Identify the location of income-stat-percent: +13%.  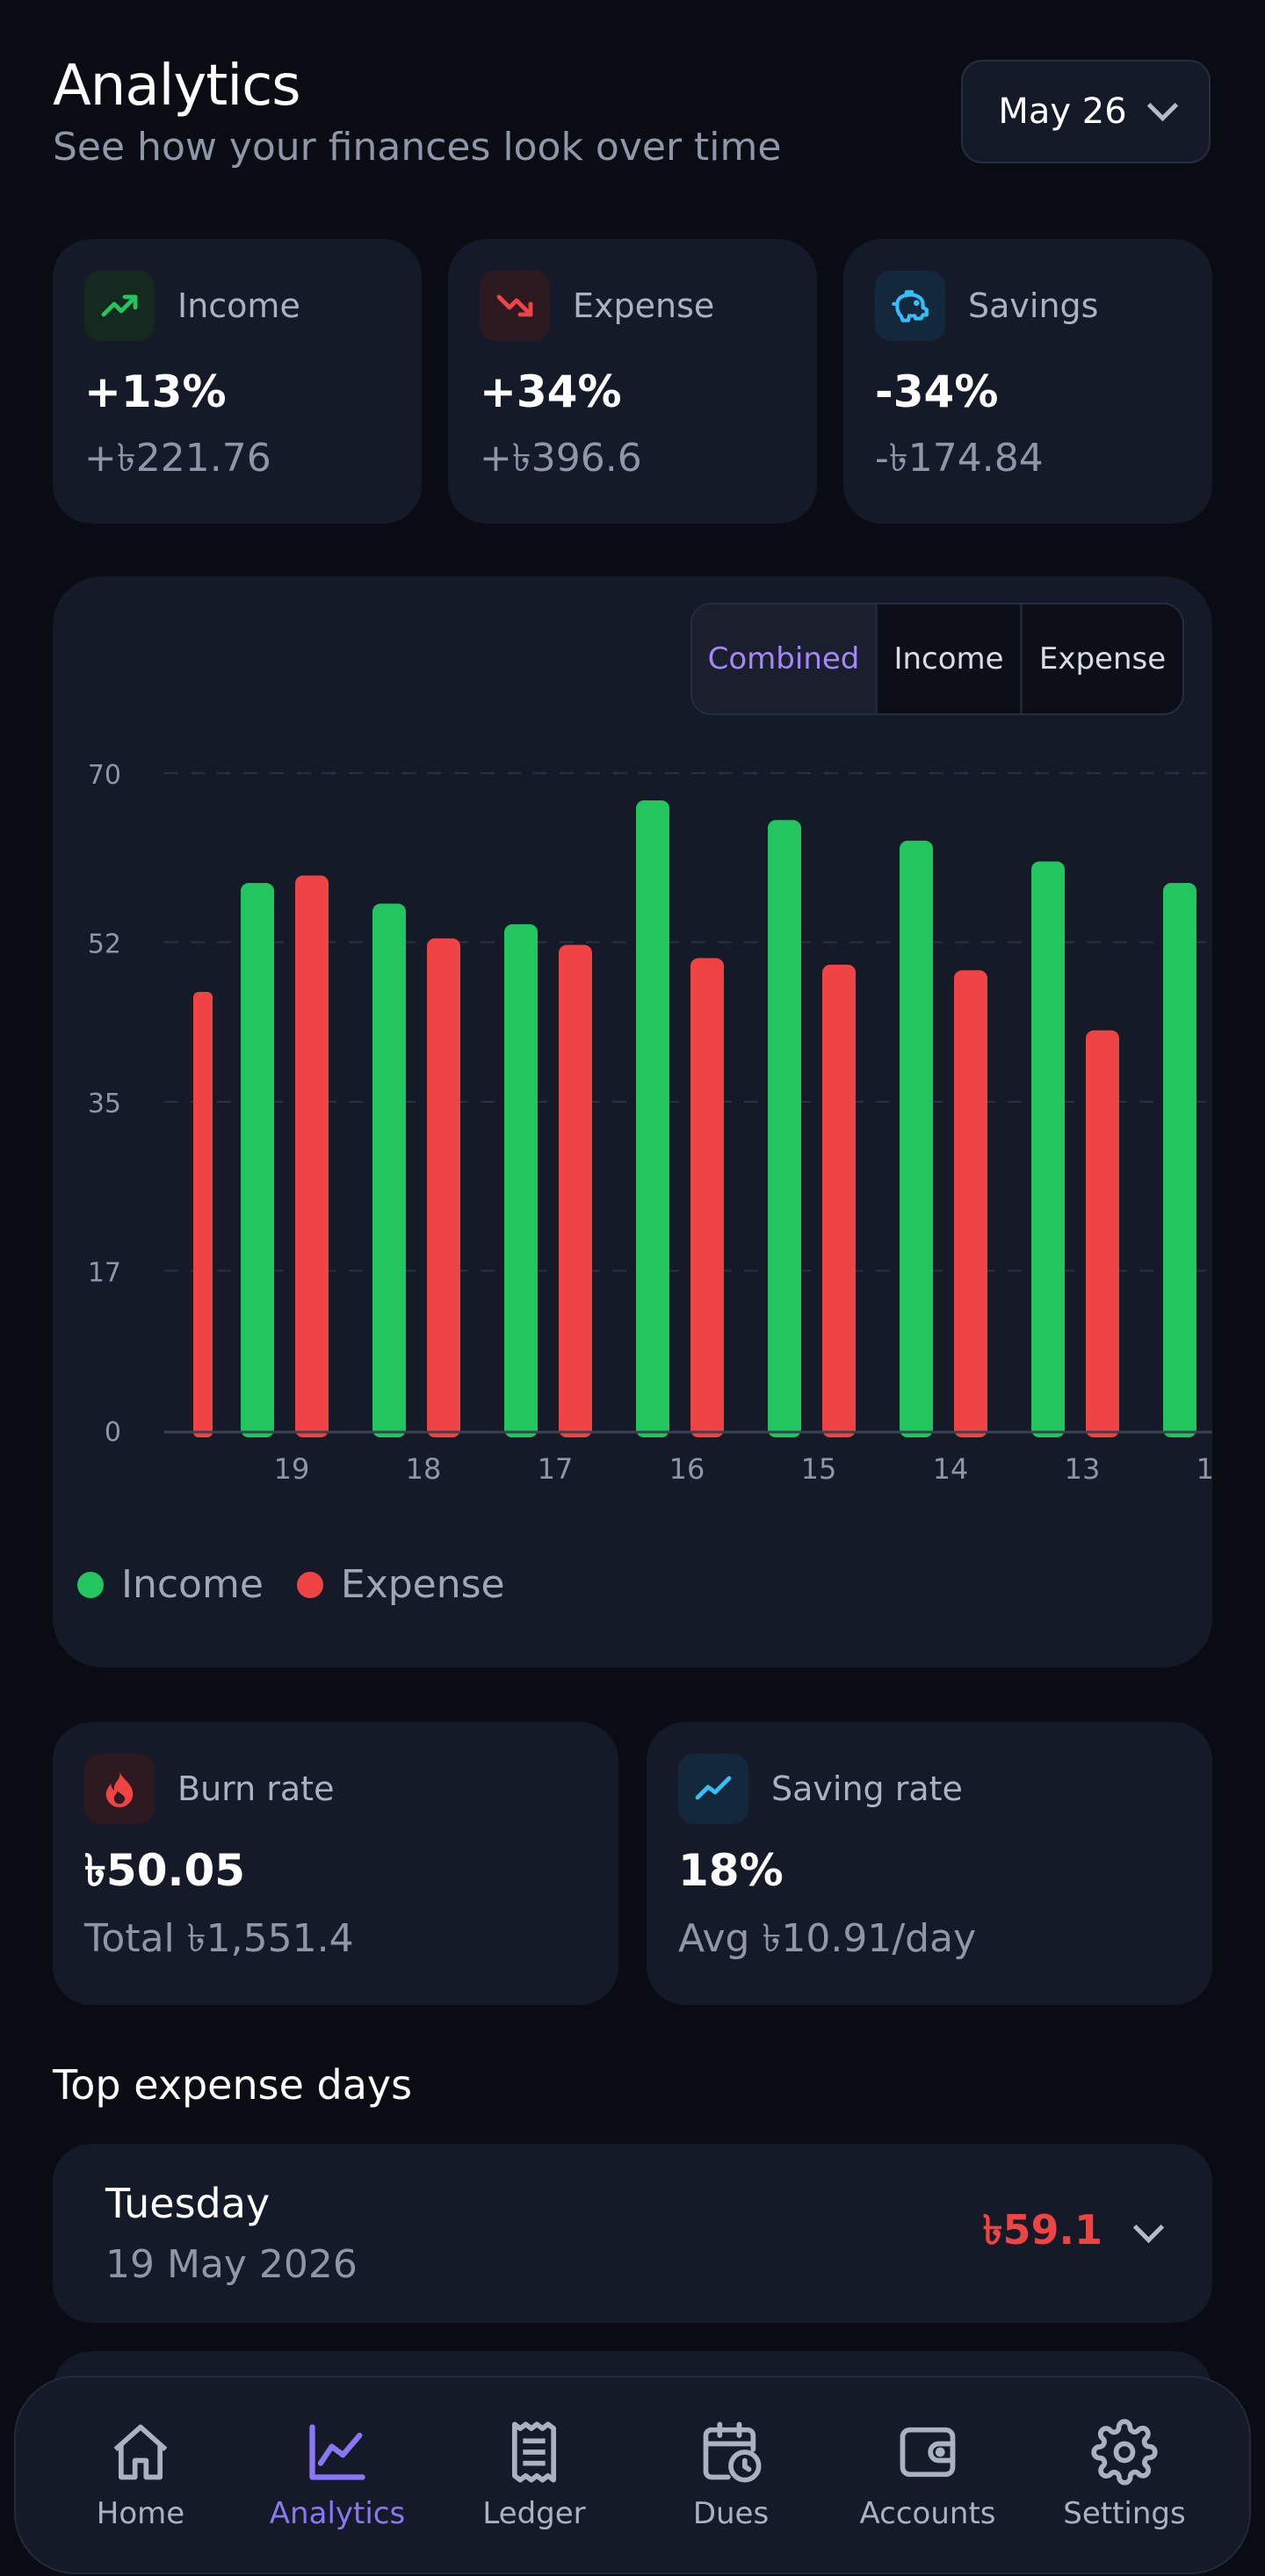
(156, 391).